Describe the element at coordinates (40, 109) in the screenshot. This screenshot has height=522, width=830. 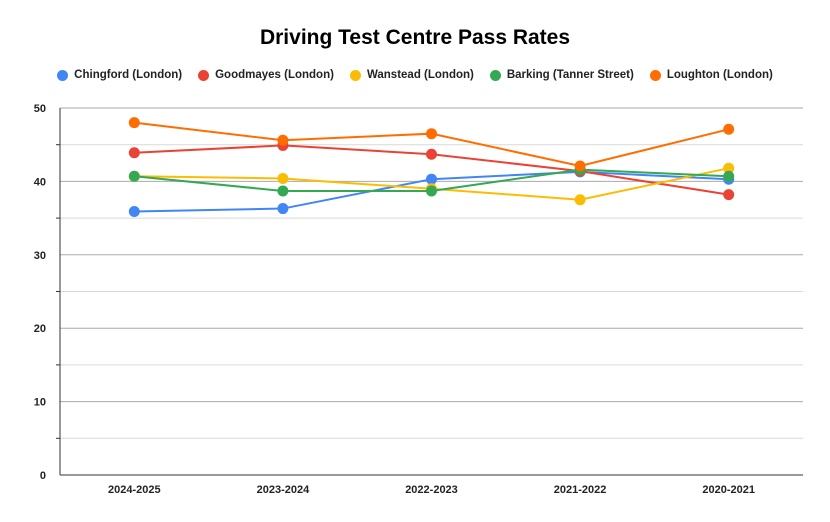
I see `y-tick-label: 50` at that location.